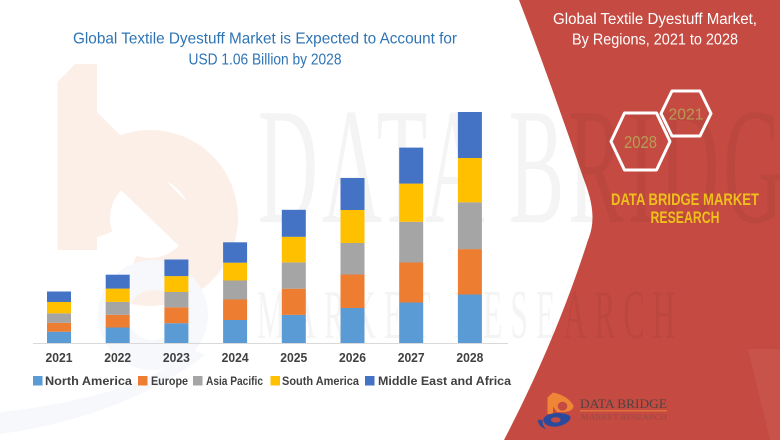 The height and width of the screenshot is (440, 780). What do you see at coordinates (655, 19) in the screenshot?
I see `svg-text:Global Textile Dyestuff Market: Global Textile Dyestuff Market,` at bounding box center [655, 19].